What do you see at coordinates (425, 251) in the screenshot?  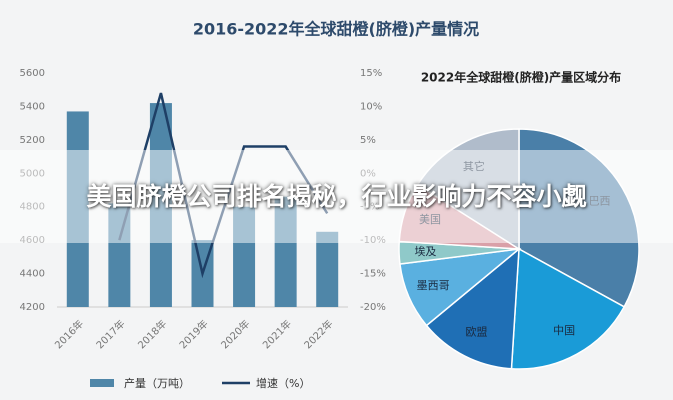 I see `pie-label: 埃及` at bounding box center [425, 251].